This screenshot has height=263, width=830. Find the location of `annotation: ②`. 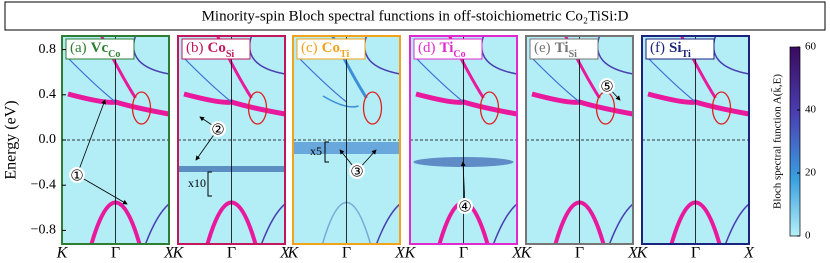

annotation: ② is located at coordinates (217, 130).